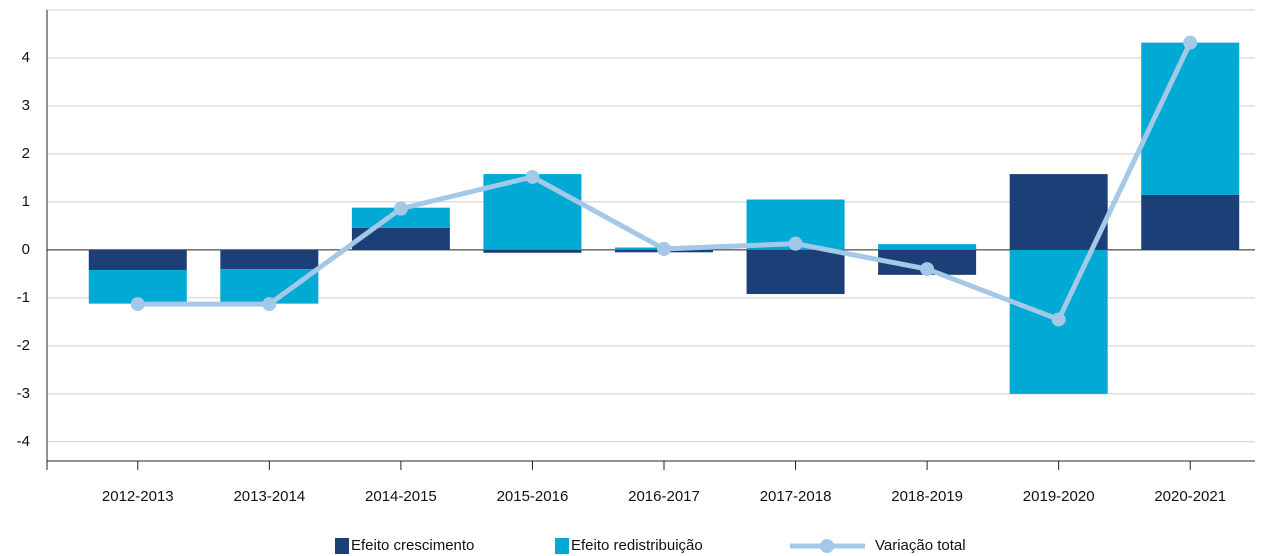 The image size is (1269, 556). What do you see at coordinates (23, 345) in the screenshot?
I see `y-tick-label: -2` at bounding box center [23, 345].